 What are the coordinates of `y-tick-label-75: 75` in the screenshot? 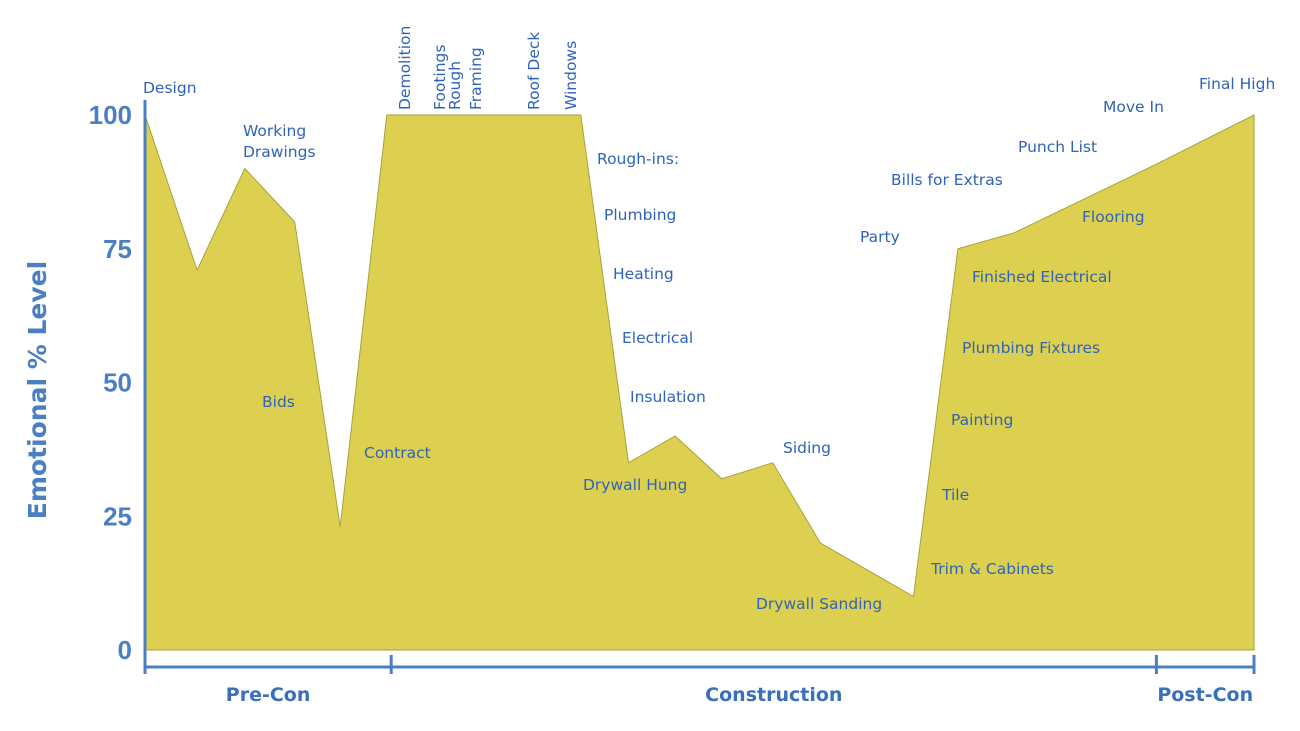 It's located at (117, 249).